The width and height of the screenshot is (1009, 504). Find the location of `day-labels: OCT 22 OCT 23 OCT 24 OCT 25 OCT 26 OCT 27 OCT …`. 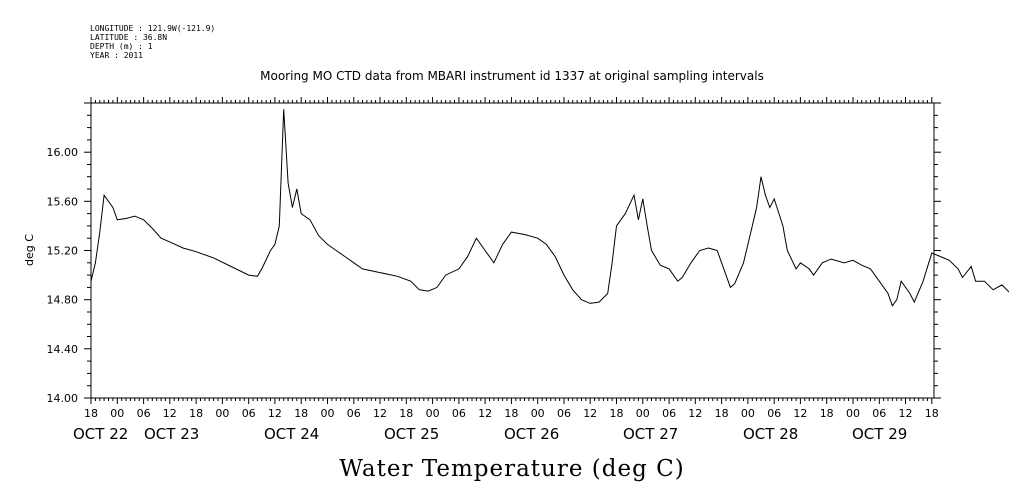

day-labels: OCT 22 OCT 23 OCT 24 OCT 25 OCT 26 OCT 27 OCT … is located at coordinates (490, 434).